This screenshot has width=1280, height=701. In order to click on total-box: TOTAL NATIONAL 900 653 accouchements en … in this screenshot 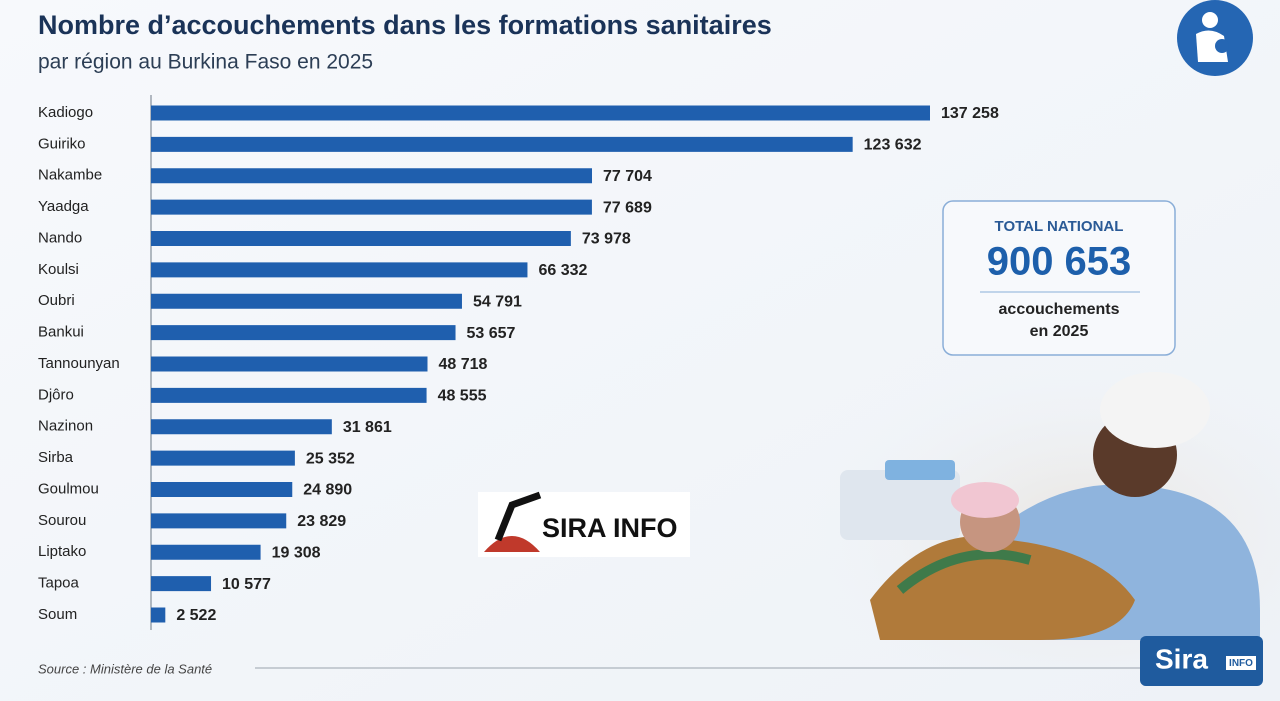, I will do `click(1059, 278)`.